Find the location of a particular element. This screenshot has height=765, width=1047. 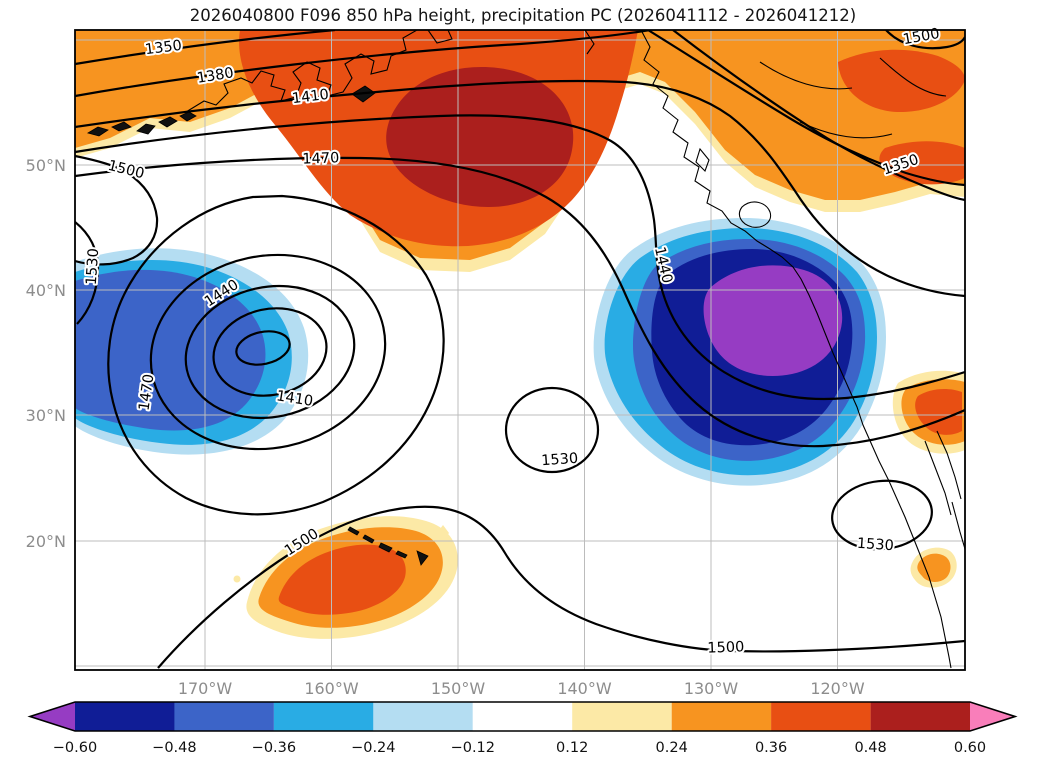

colorbar-outline is located at coordinates (522, 716).